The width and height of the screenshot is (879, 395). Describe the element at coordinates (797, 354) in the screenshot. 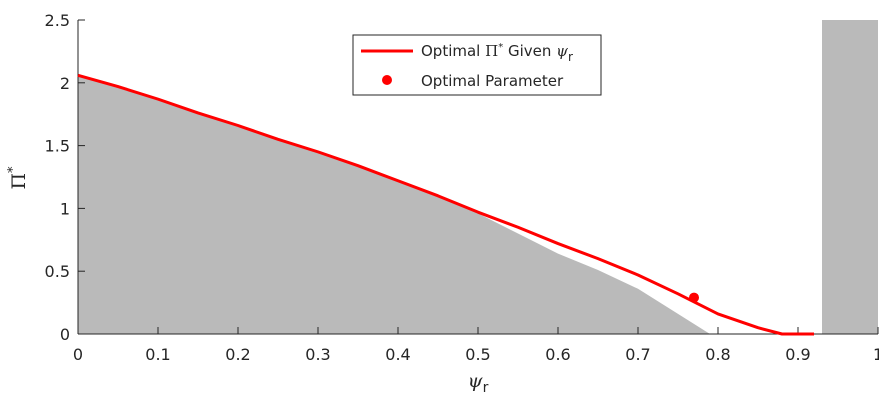

I see `x-tick-label: 0.9` at that location.